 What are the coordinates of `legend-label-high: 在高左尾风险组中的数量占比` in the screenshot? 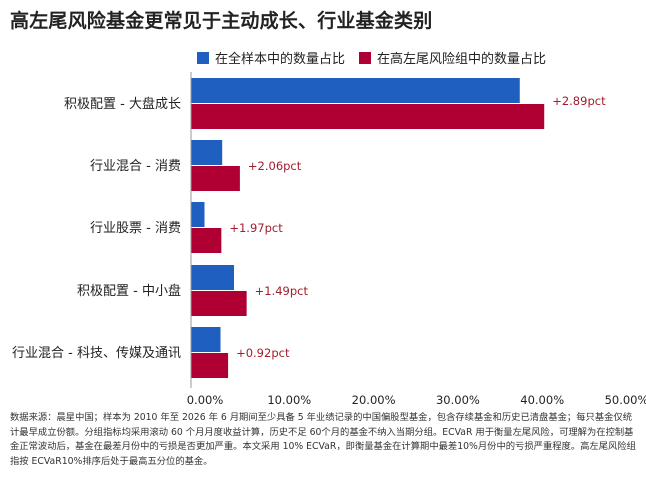 It's located at (462, 59).